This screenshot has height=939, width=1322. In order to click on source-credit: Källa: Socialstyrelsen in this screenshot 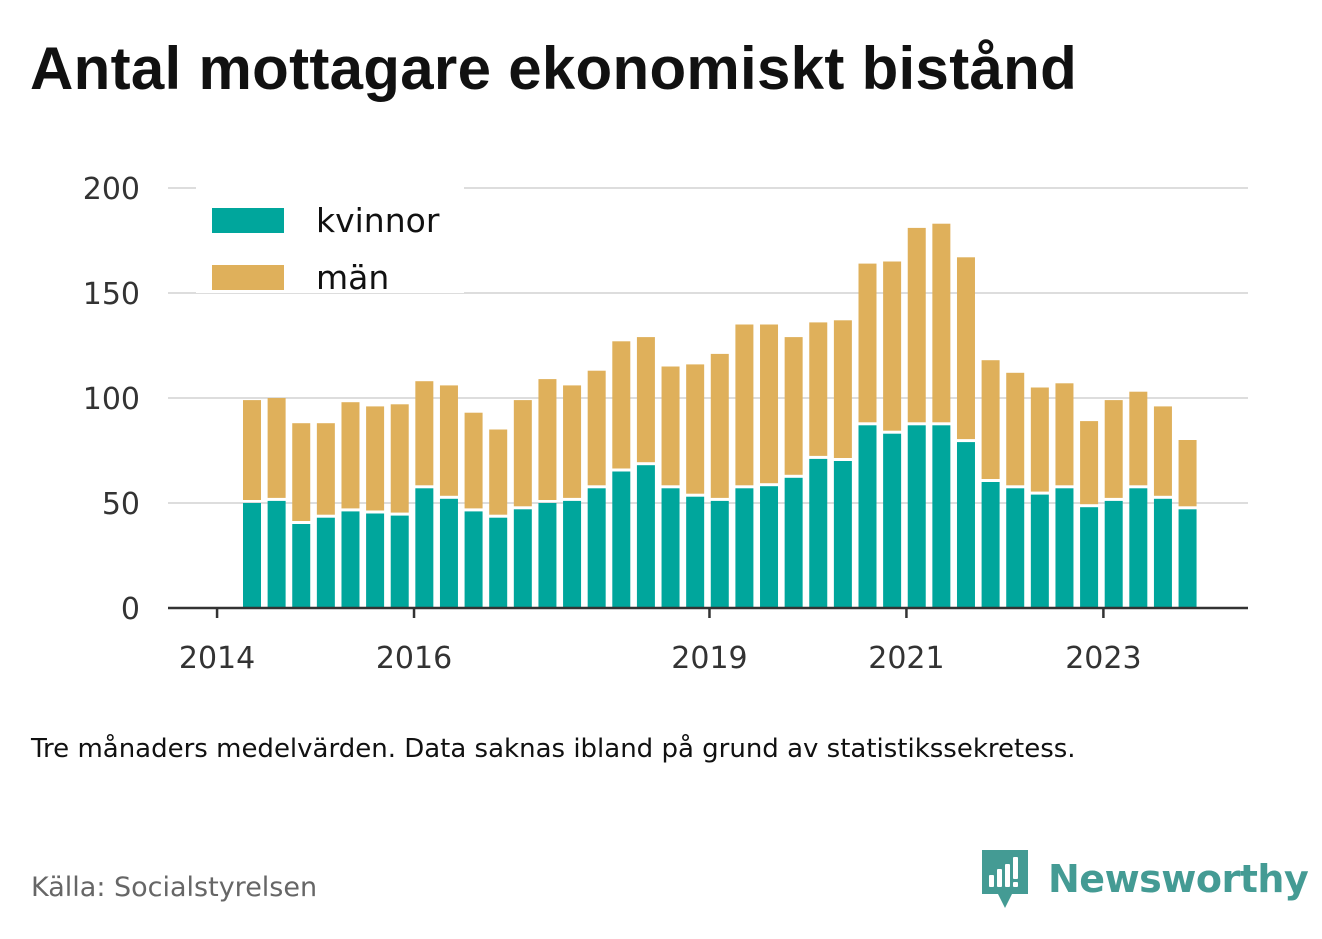, I will do `click(174, 887)`.